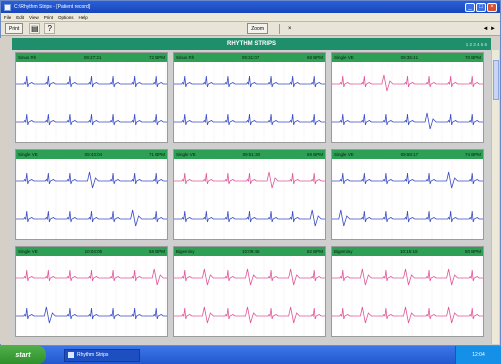 The height and width of the screenshot is (364, 501). I want to click on menu-bar: File Edit View Print Options Help, so click(250, 17).